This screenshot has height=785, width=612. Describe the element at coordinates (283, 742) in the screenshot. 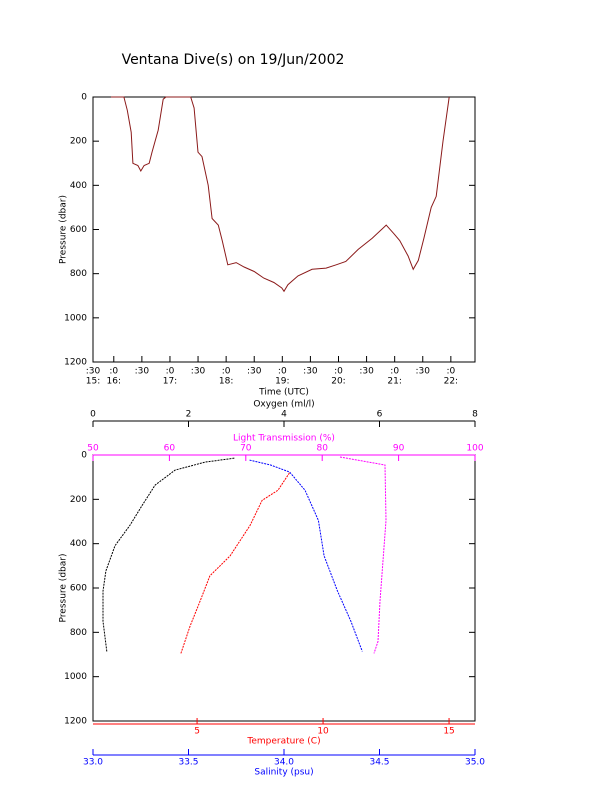

I see `x-axis-label: Temperature (C)` at that location.